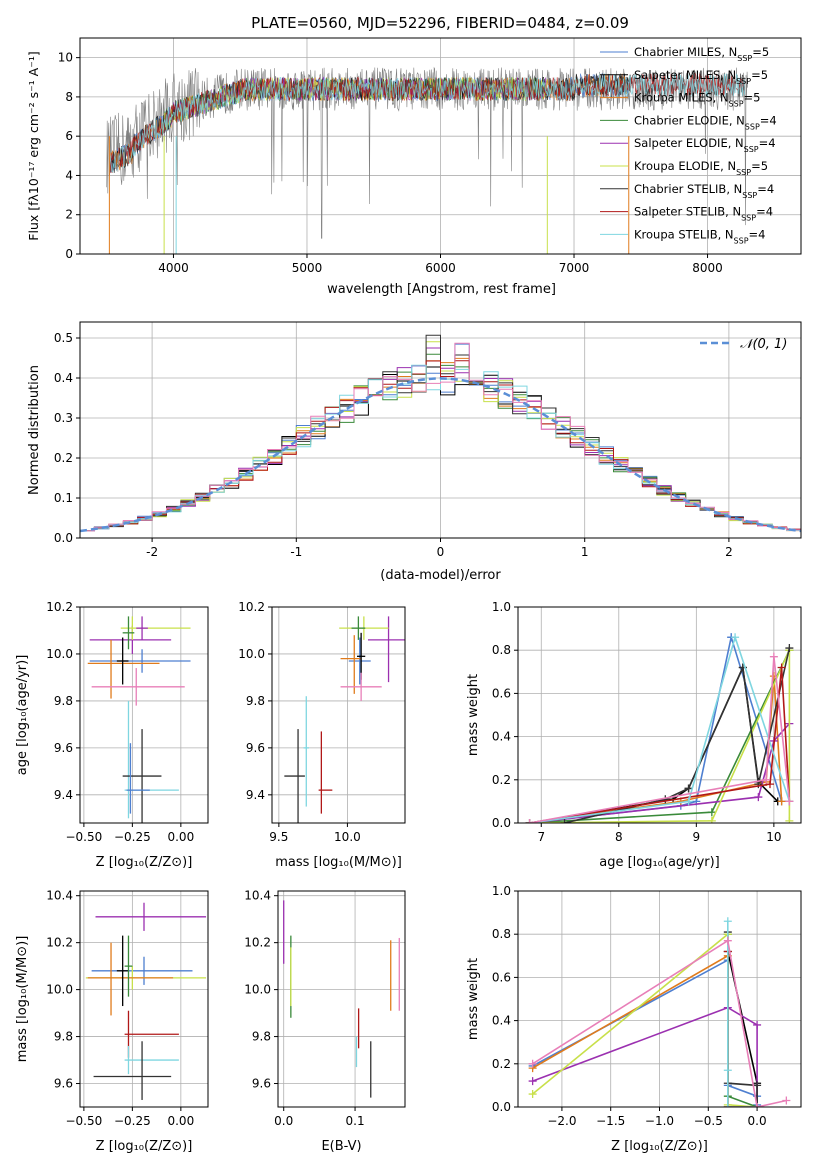 The width and height of the screenshot is (819, 1170). What do you see at coordinates (355, 1121) in the screenshot?
I see `x-tick-label: 0.1` at bounding box center [355, 1121].